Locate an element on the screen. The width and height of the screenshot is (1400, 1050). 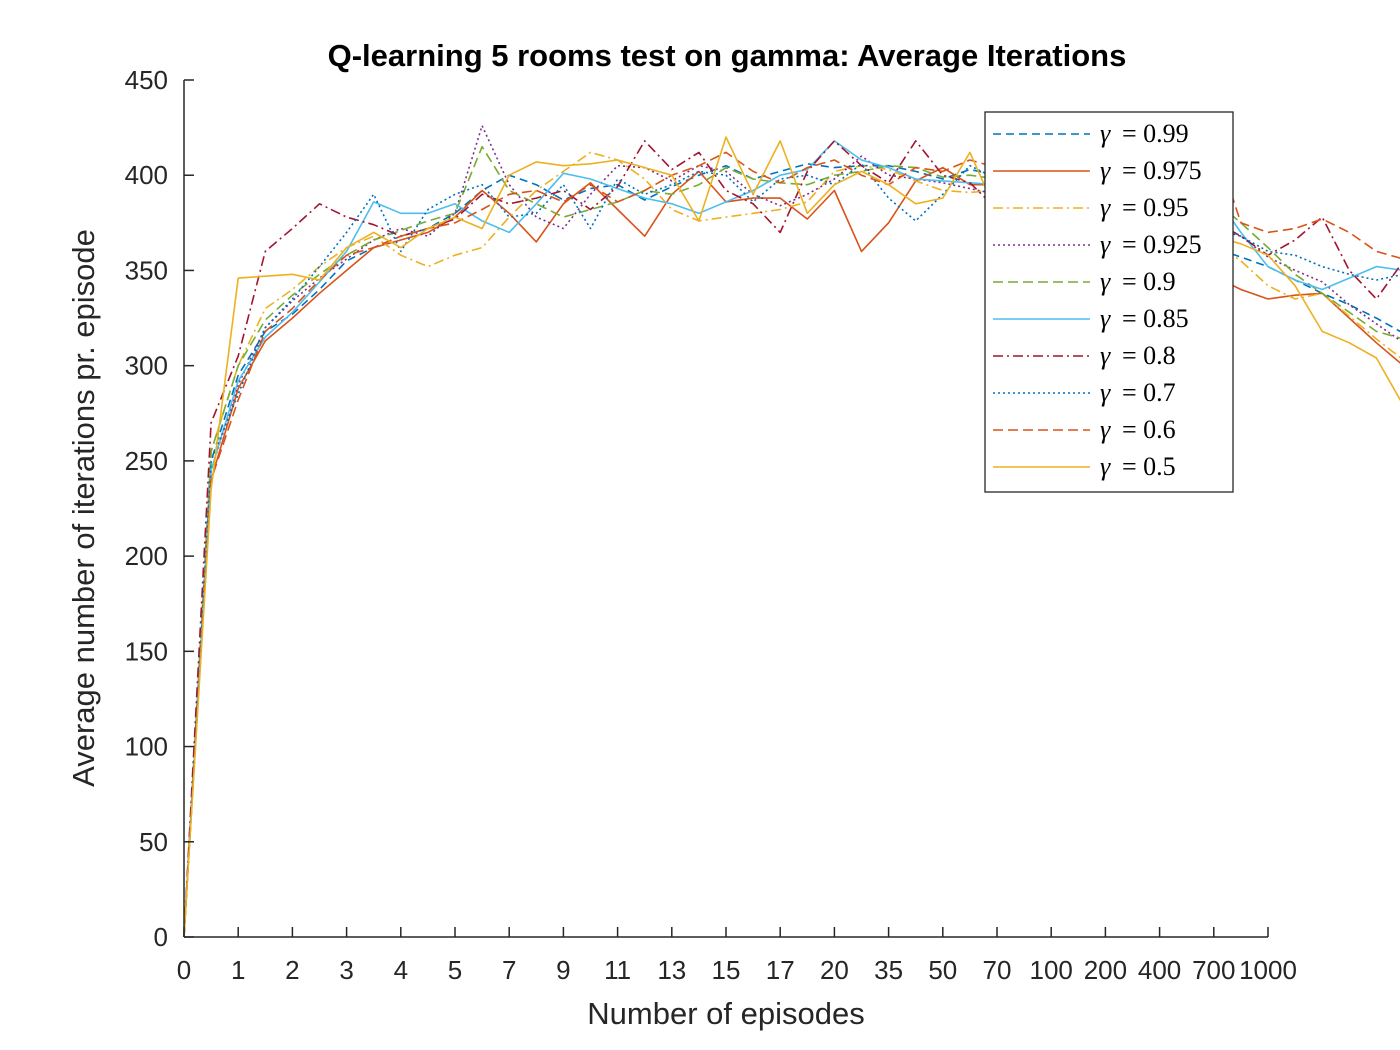
legend-value: = 0.5 is located at coordinates (1149, 466).